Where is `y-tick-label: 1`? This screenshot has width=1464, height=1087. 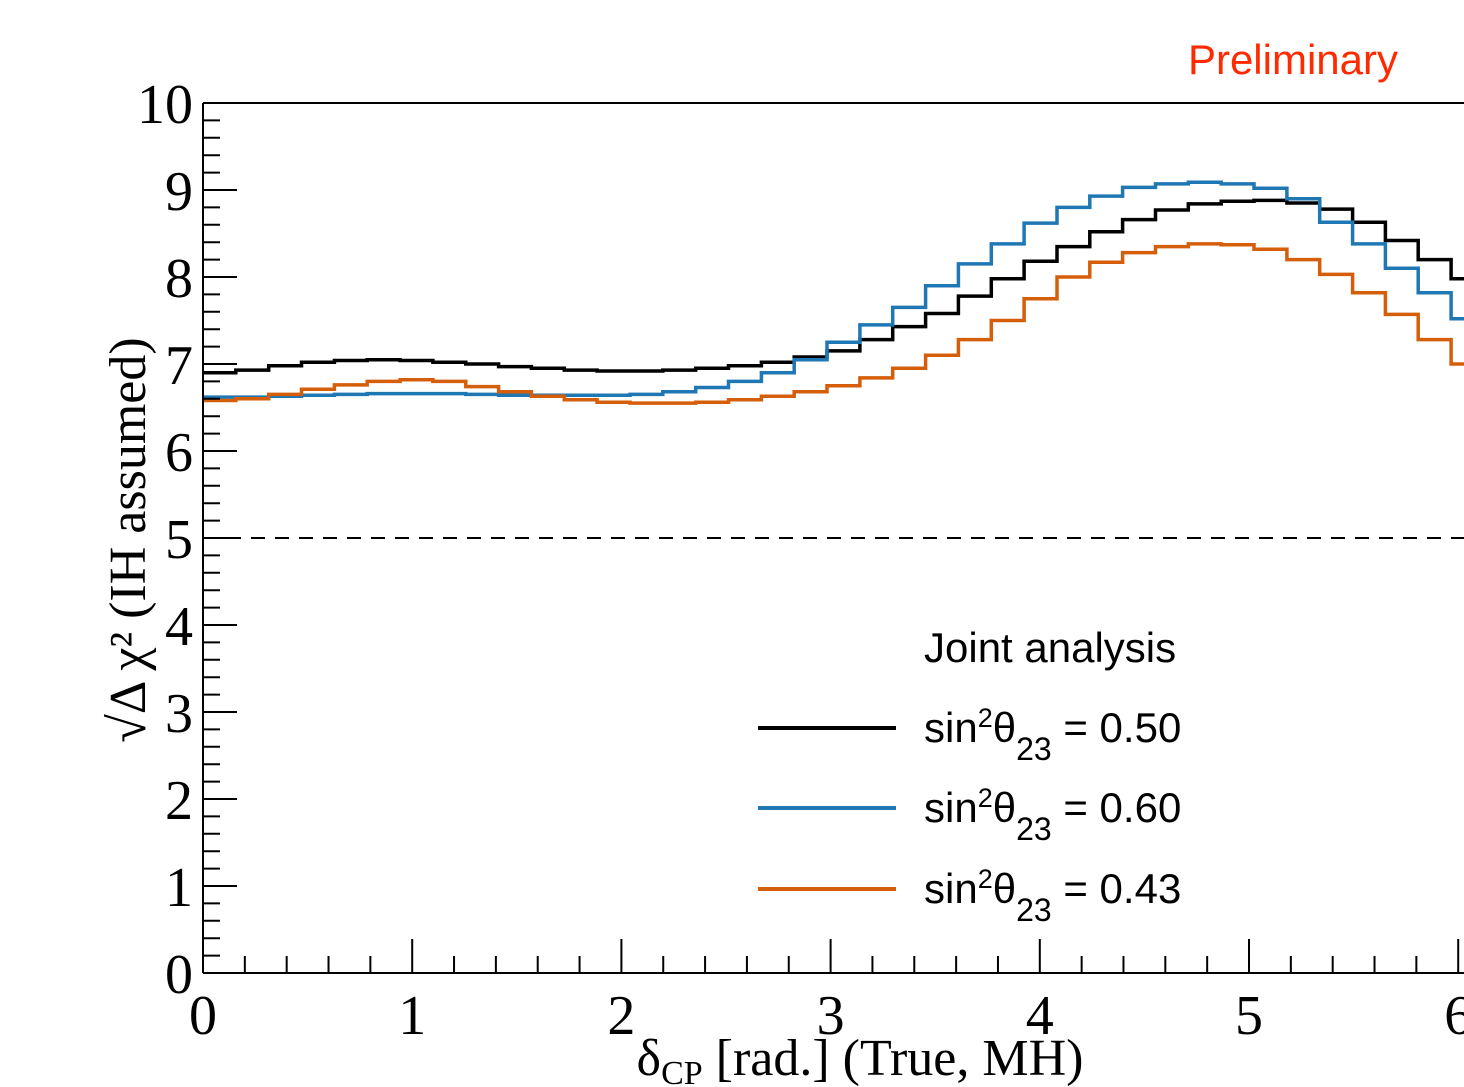
y-tick-label: 1 is located at coordinates (179, 888).